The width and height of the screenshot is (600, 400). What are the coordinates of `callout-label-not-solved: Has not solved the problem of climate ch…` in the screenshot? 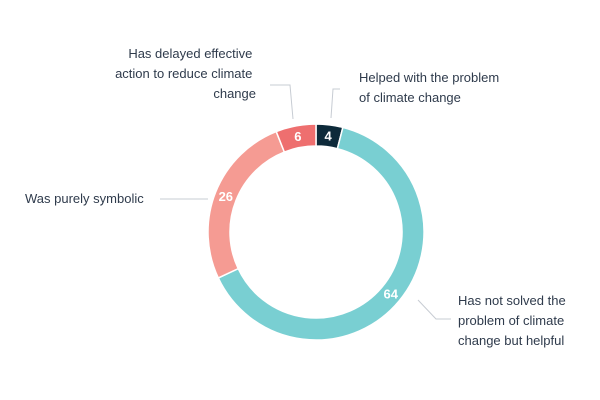 It's located at (513, 320).